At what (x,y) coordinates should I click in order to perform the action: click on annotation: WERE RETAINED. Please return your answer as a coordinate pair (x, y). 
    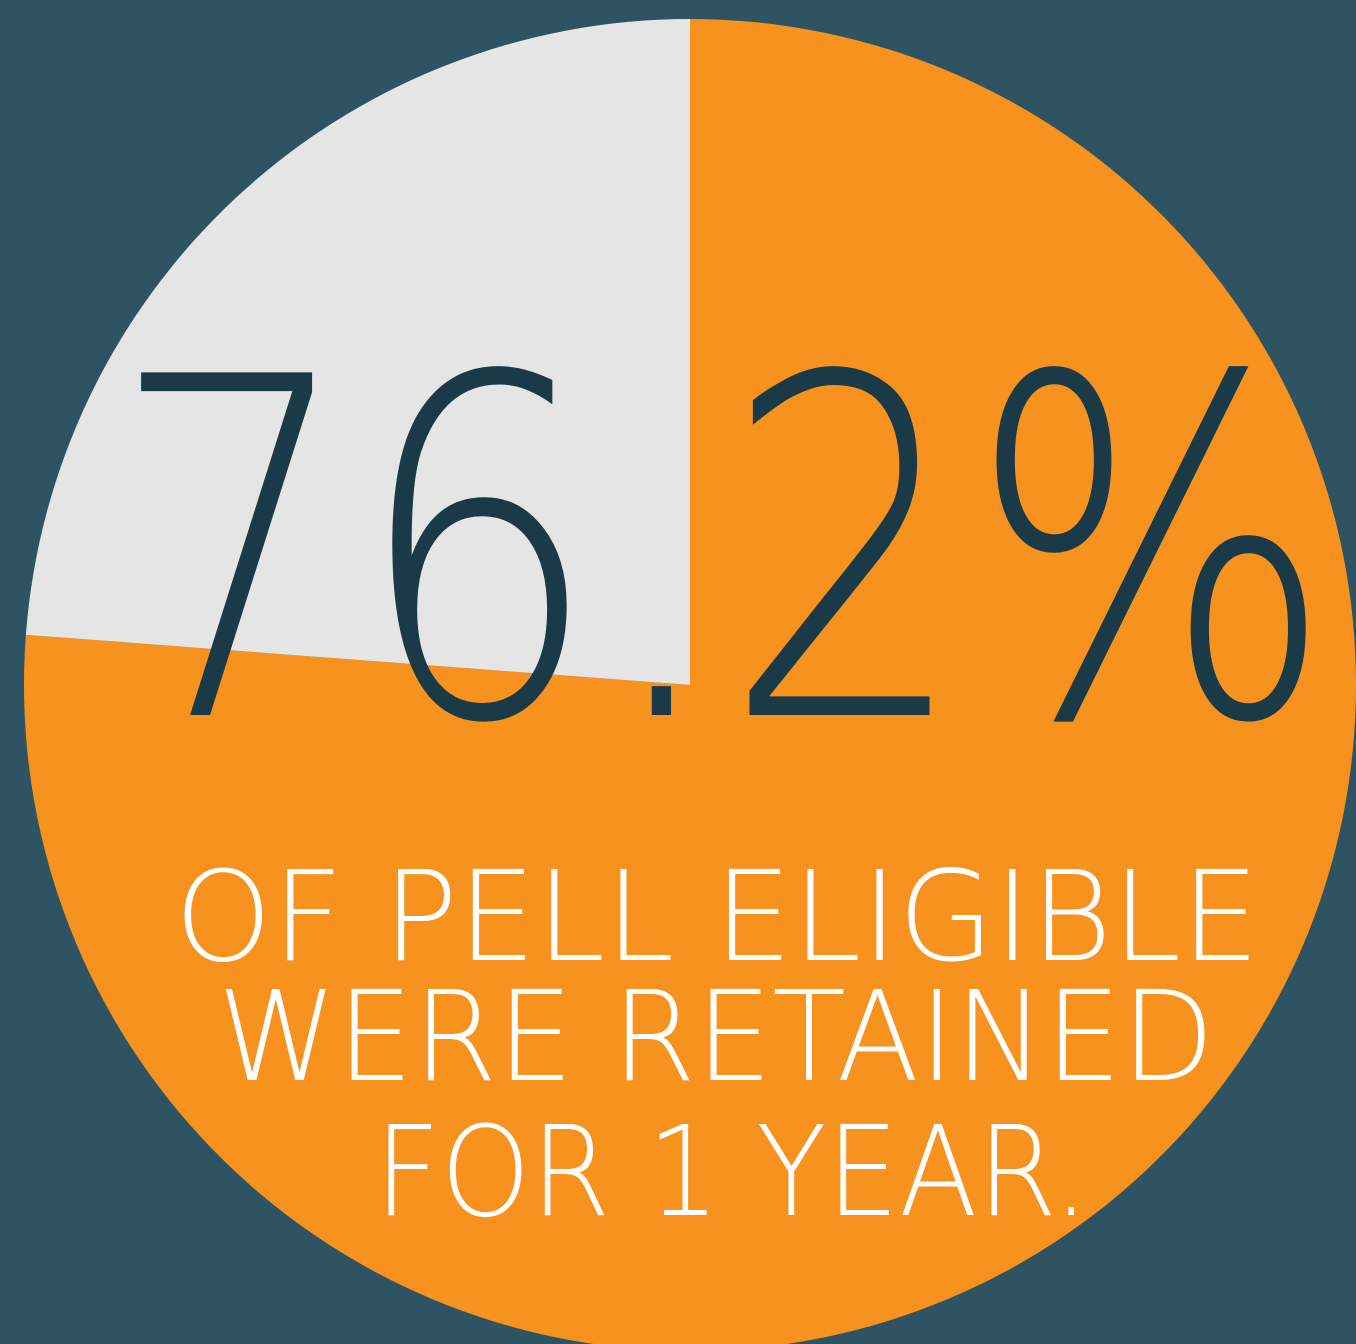
    Looking at the image, I should click on (716, 1037).